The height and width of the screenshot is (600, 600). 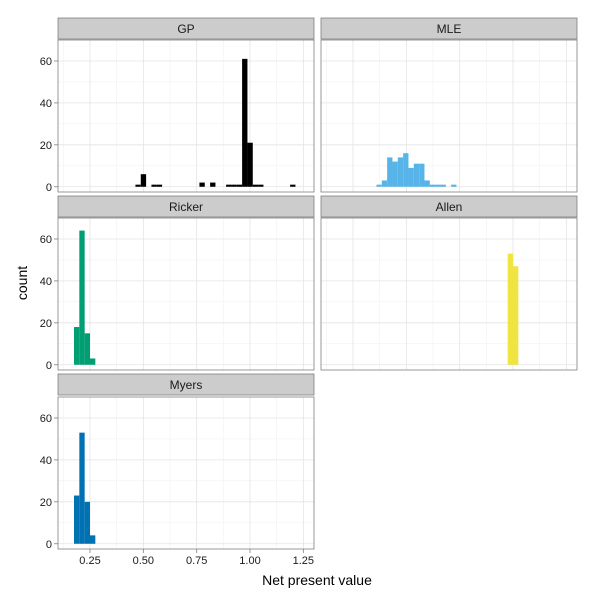 What do you see at coordinates (89, 561) in the screenshot?
I see `x-tick-label: 0.25` at bounding box center [89, 561].